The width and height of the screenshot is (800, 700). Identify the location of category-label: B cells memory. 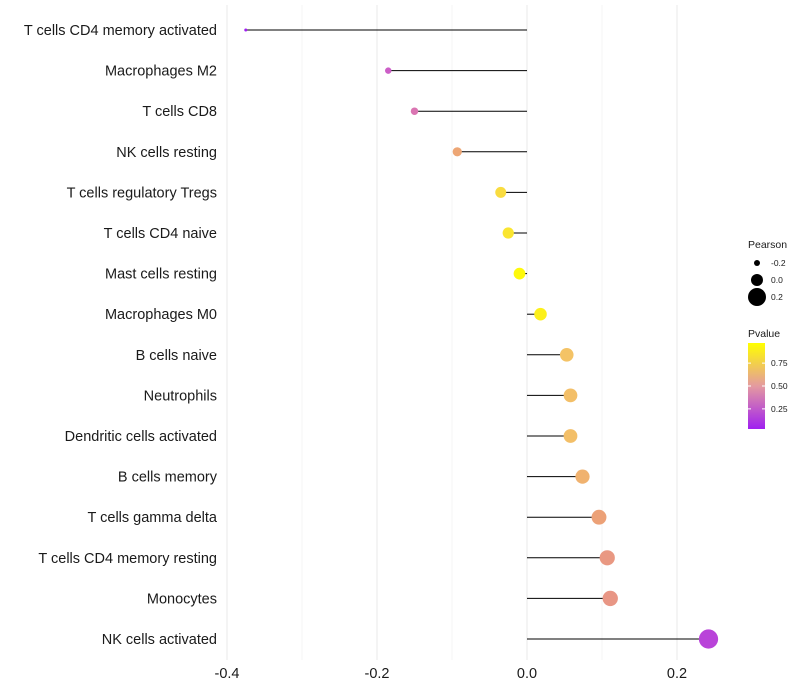
(168, 478).